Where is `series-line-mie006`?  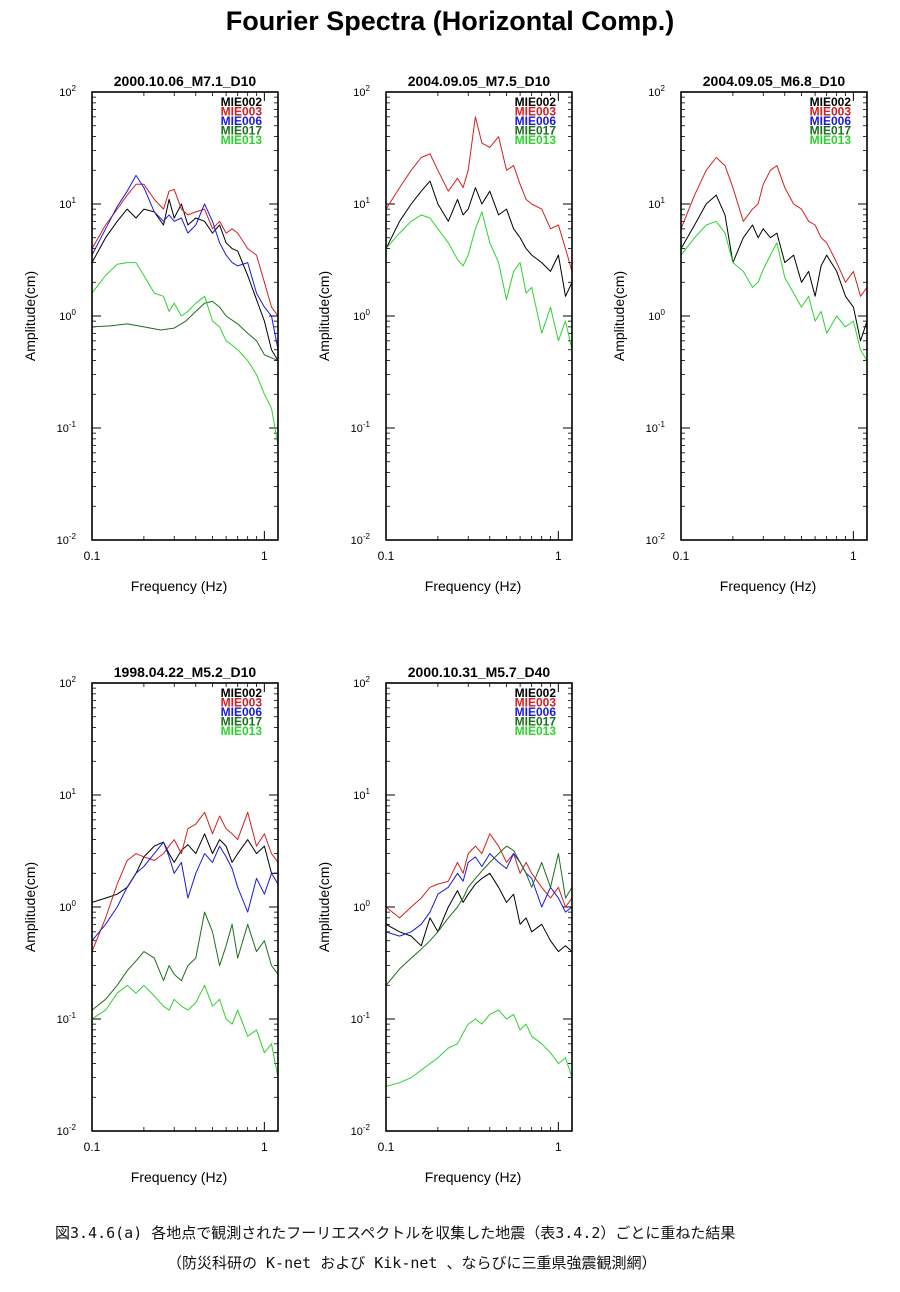 series-line-mie006 is located at coordinates (479, 895).